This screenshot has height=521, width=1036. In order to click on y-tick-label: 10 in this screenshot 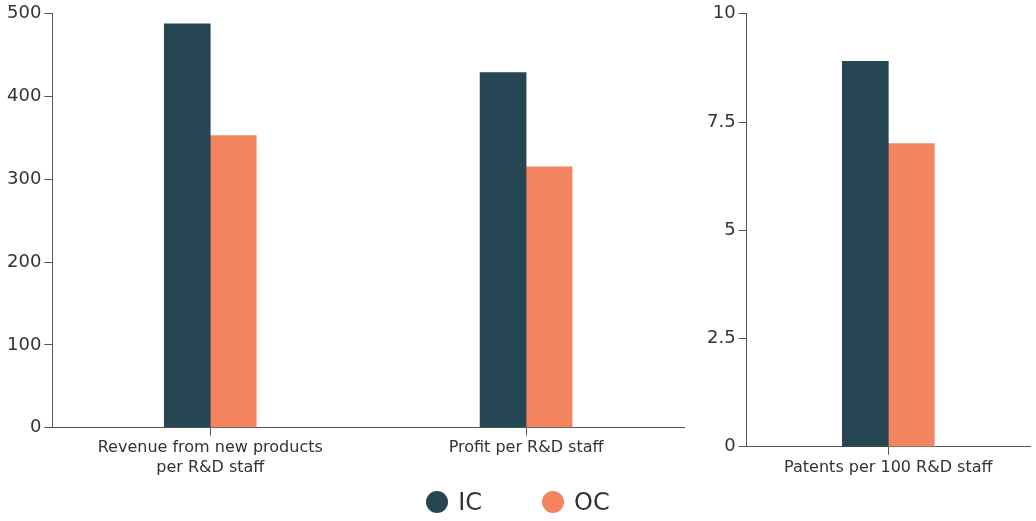, I will do `click(724, 12)`.